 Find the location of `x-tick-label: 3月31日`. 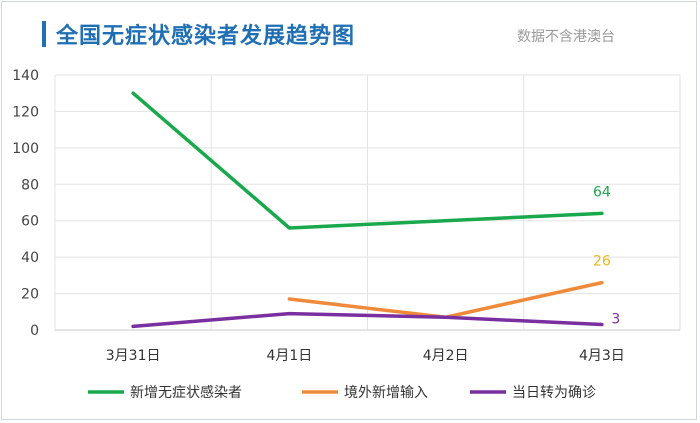

x-tick-label: 3月31日 is located at coordinates (133, 356).